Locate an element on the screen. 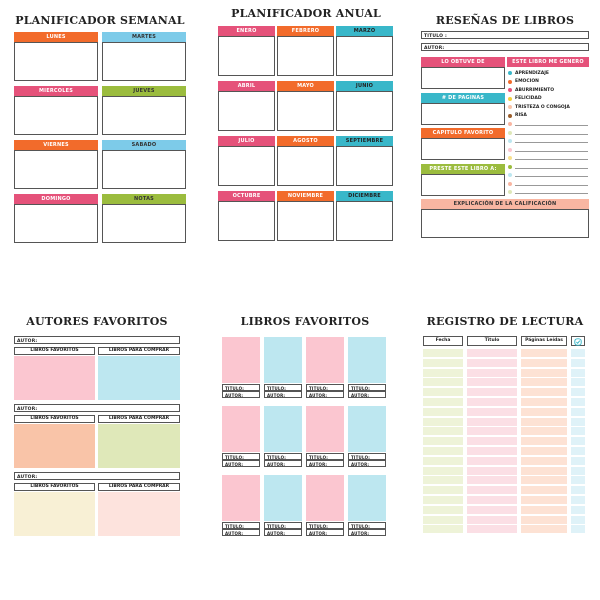 The image size is (600, 600). rating-explanation-box is located at coordinates (505, 223).